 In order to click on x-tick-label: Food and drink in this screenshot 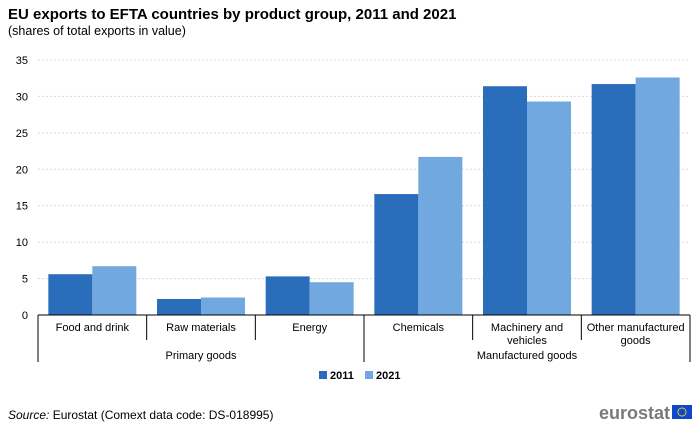, I will do `click(93, 328)`.